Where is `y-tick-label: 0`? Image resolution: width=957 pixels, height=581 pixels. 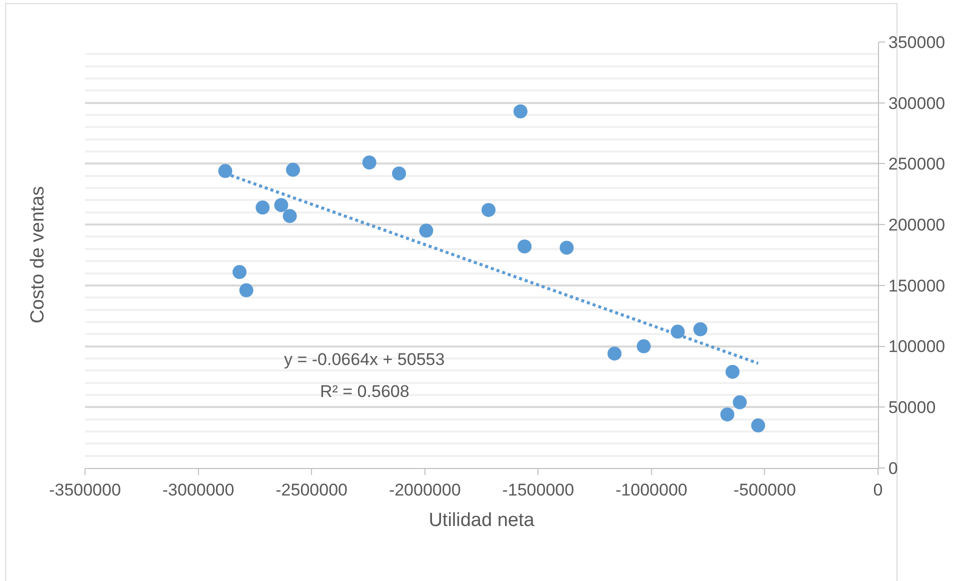 y-tick-label: 0 is located at coordinates (893, 468).